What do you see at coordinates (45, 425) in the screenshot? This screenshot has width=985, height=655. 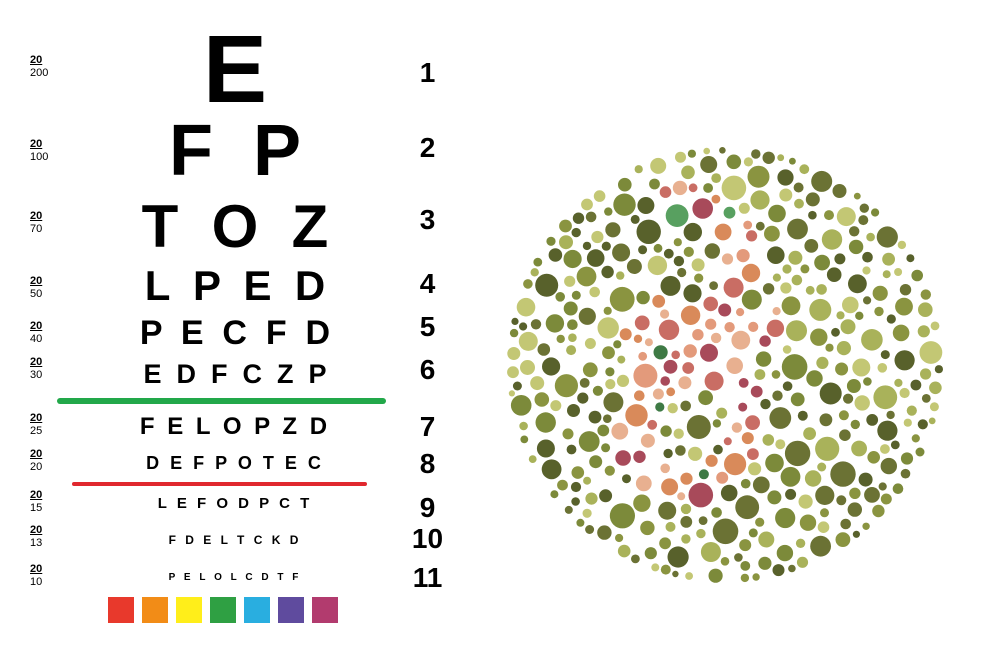 I see `acuity-label: 20 25` at bounding box center [45, 425].